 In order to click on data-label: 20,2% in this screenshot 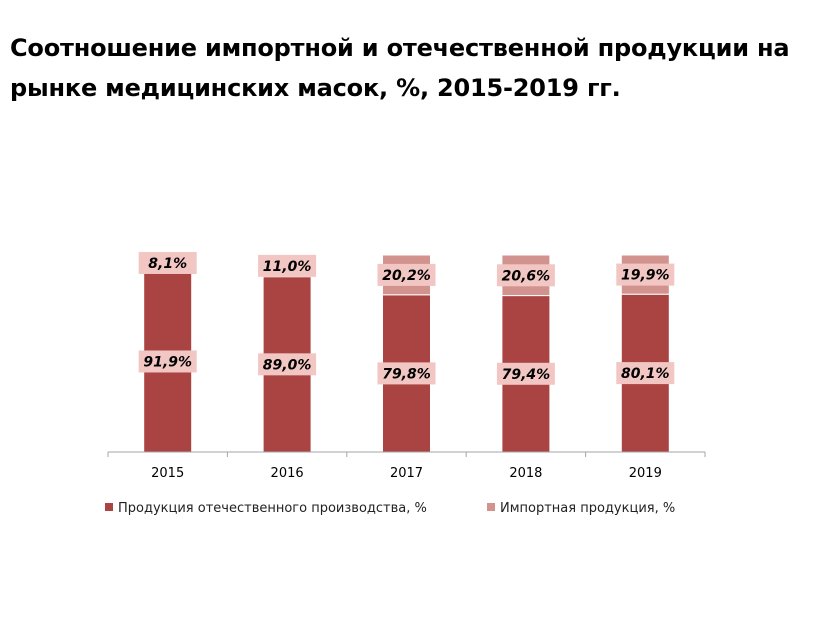, I will do `click(406, 276)`.